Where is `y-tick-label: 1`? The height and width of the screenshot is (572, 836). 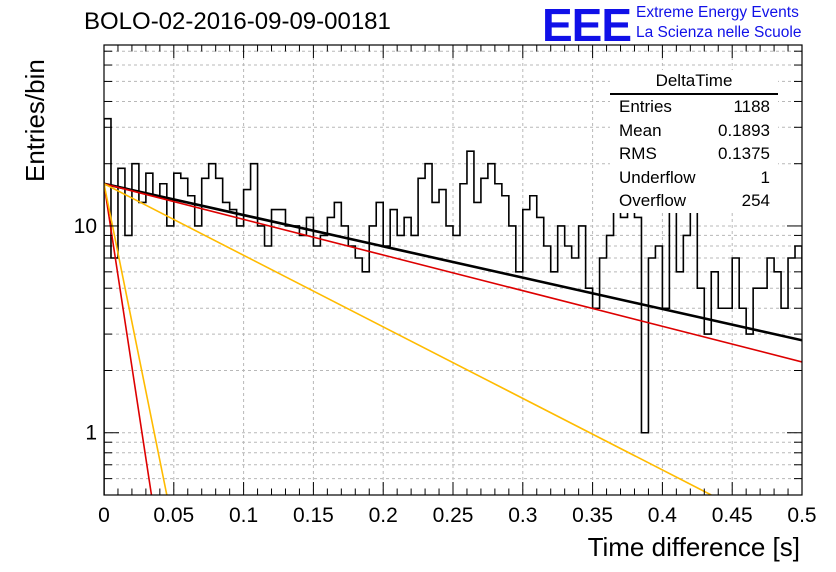 y-tick-label: 1 is located at coordinates (91, 433).